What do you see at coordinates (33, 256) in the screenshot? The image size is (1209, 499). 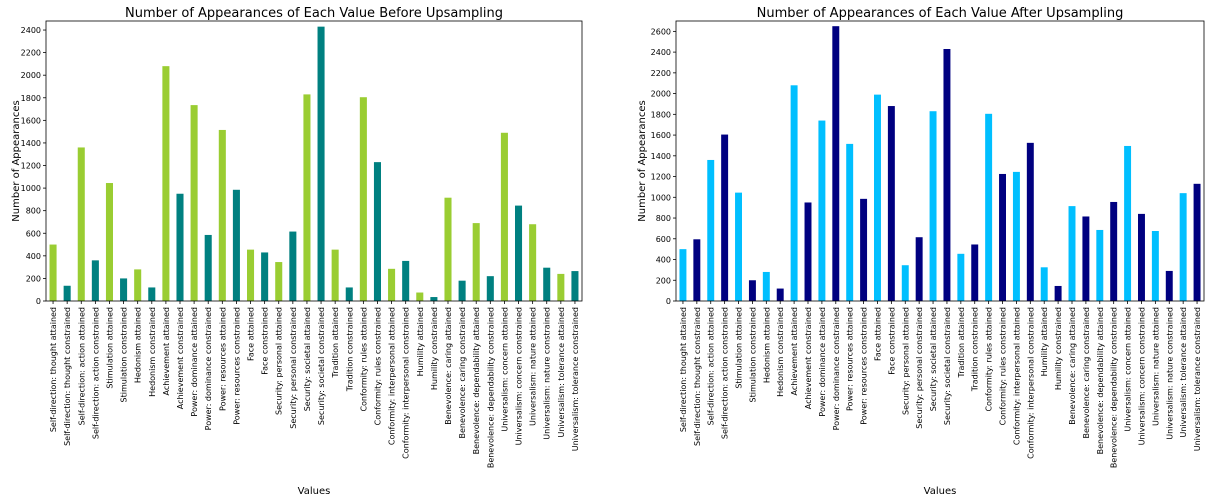 I see `y-tick-label: 400` at bounding box center [33, 256].